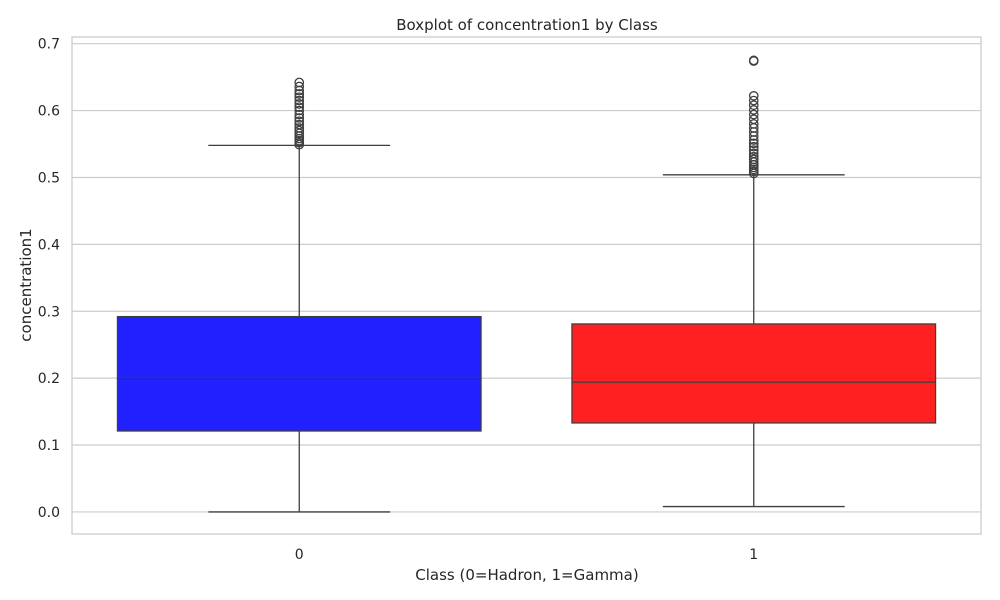 Image resolution: width=1000 pixels, height=600 pixels. Describe the element at coordinates (49, 379) in the screenshot. I see `y-tick-label: 0.2` at that location.